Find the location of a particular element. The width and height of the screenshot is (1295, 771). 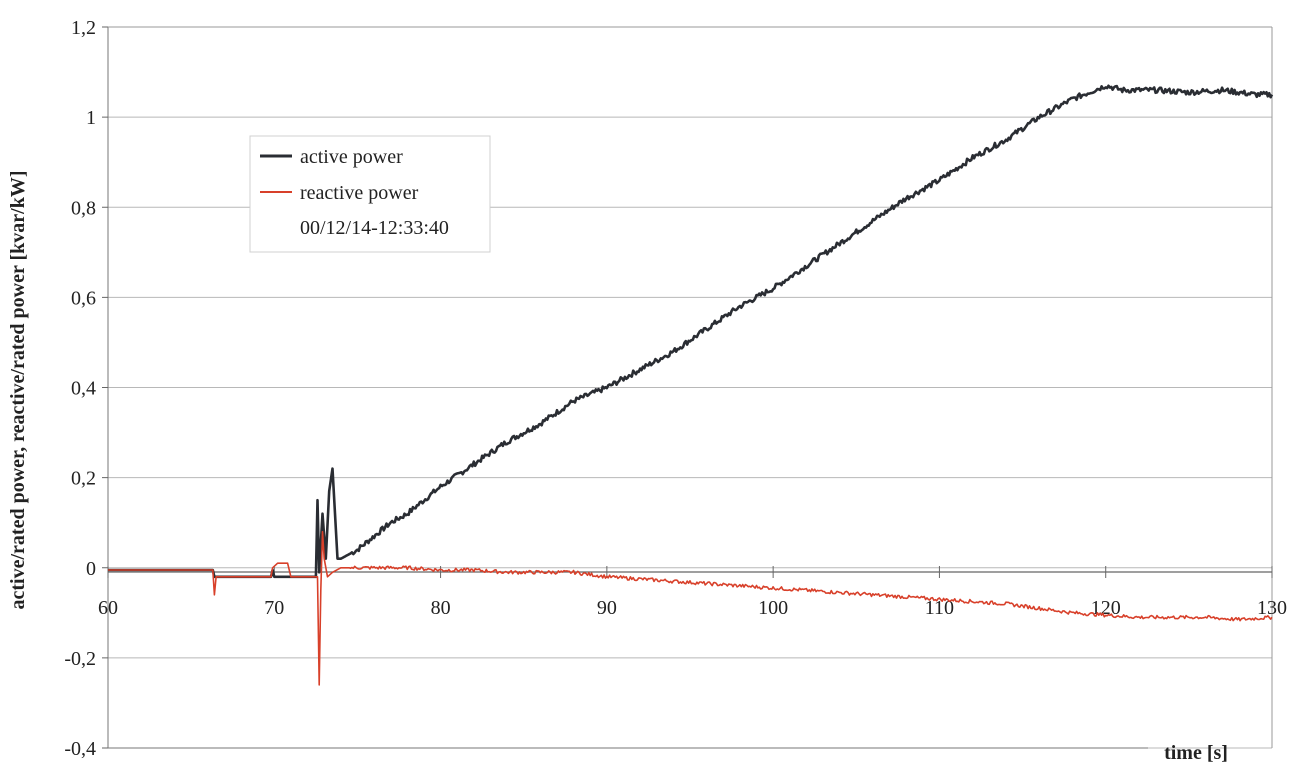

x-tick-label-0: 60 is located at coordinates (108, 608).